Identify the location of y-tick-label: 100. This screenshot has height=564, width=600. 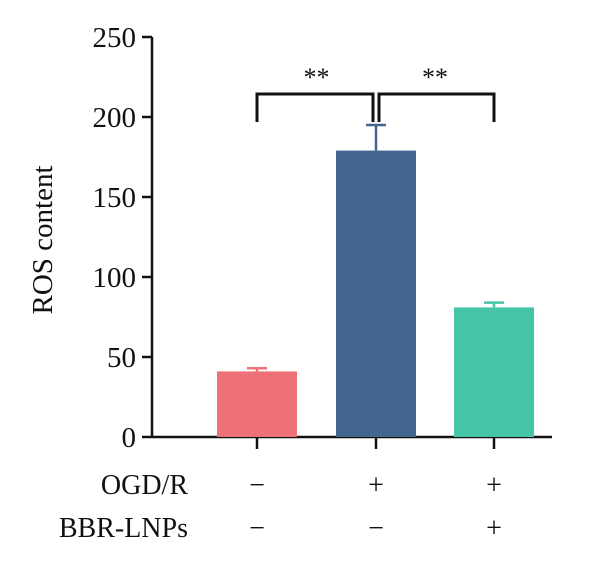
(115, 278).